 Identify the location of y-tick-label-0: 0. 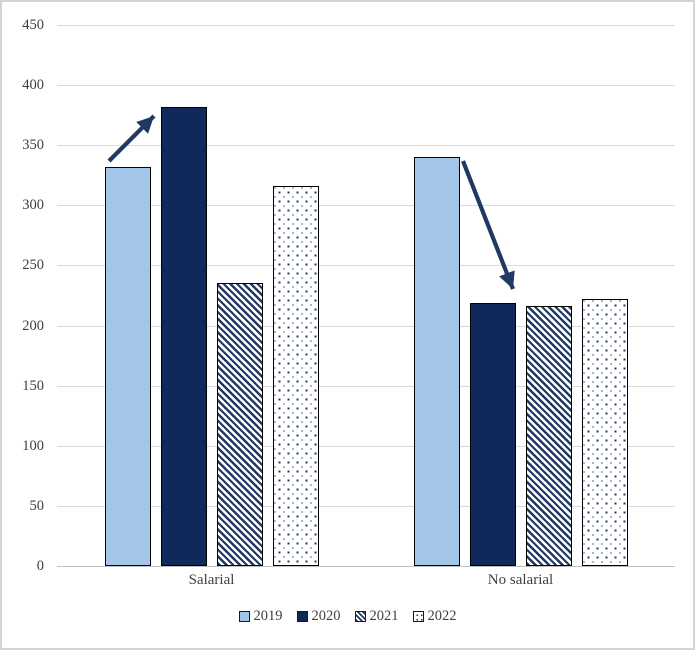
(40, 566).